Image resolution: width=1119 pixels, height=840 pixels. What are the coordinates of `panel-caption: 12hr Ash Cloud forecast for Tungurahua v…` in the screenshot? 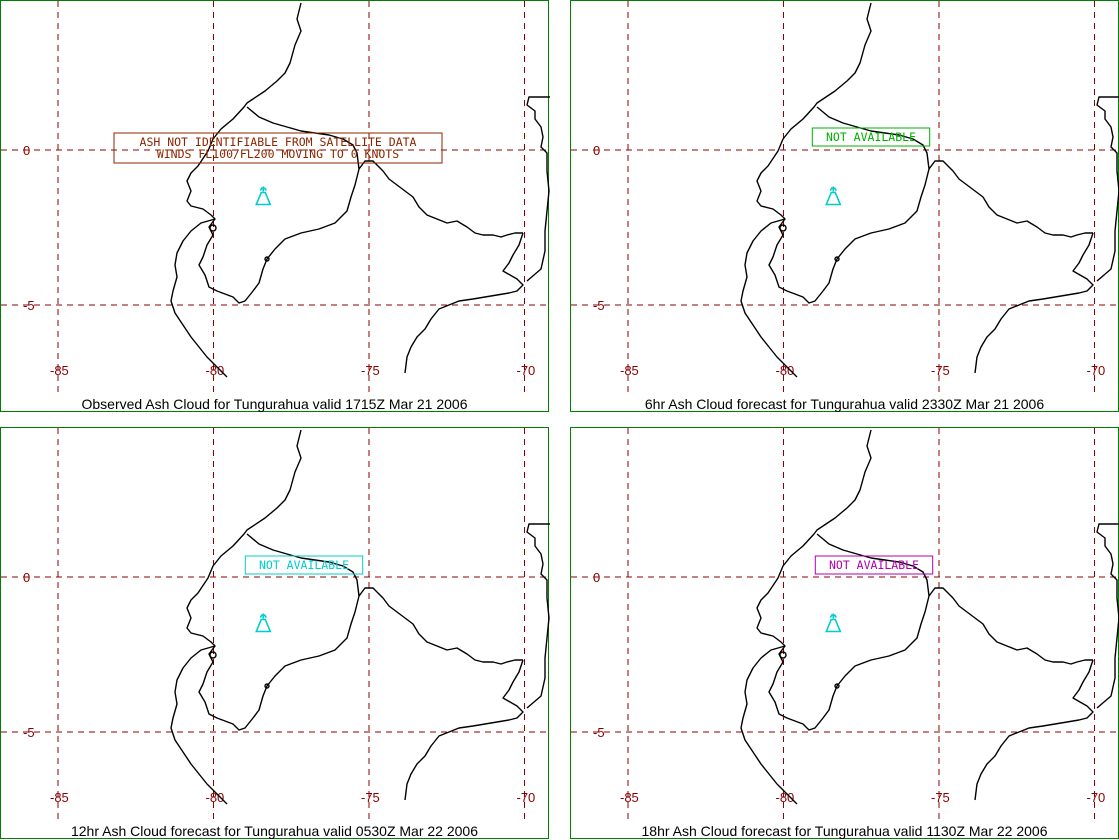 It's located at (274, 831).